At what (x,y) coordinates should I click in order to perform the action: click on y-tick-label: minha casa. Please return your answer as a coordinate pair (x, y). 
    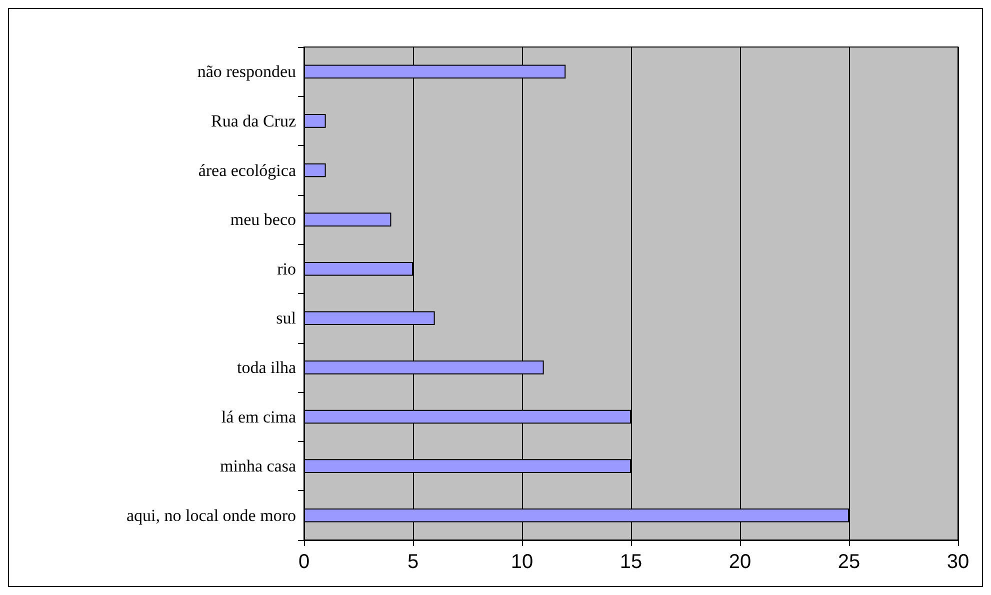
    Looking at the image, I should click on (258, 466).